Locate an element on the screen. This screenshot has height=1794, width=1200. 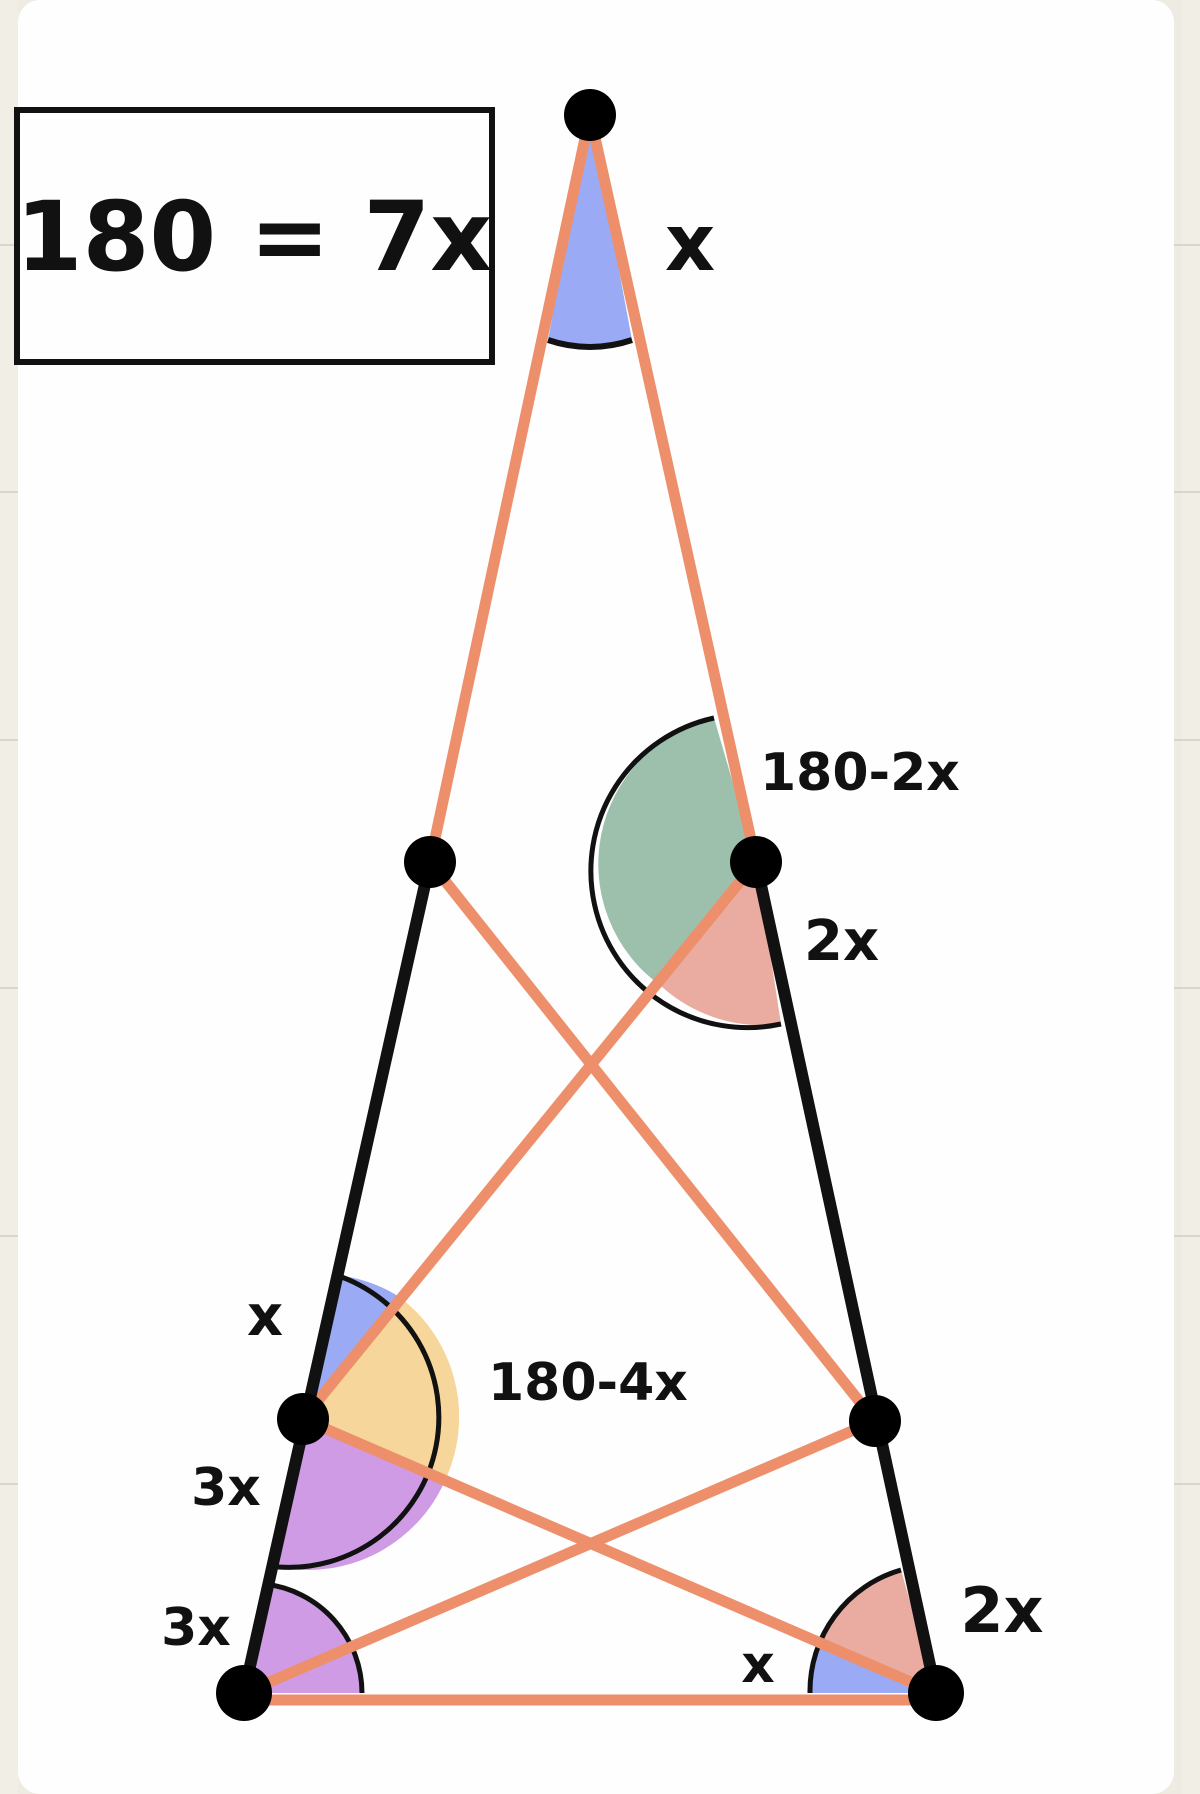
apex-angle-wedge is located at coordinates (590, 231).